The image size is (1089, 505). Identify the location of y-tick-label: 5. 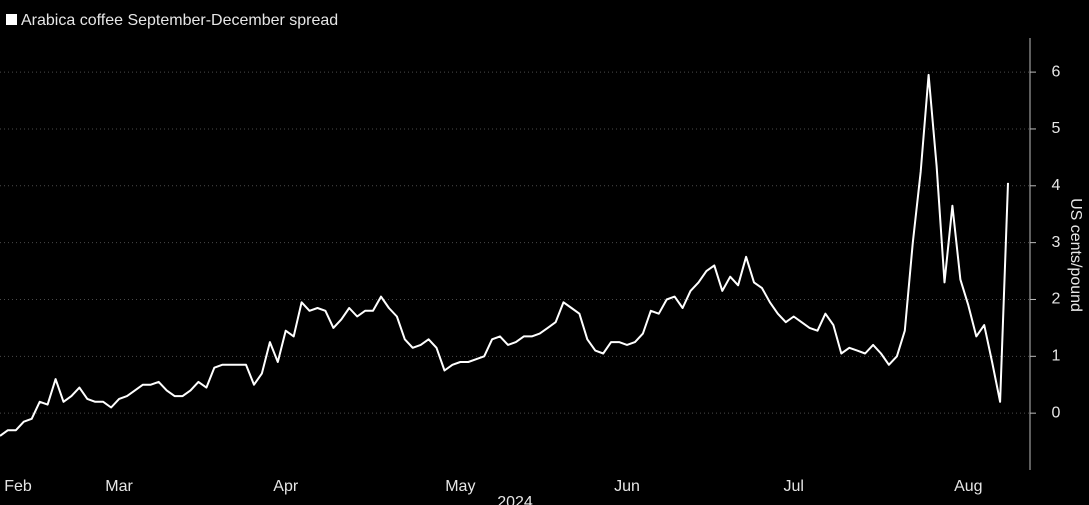
(1056, 128).